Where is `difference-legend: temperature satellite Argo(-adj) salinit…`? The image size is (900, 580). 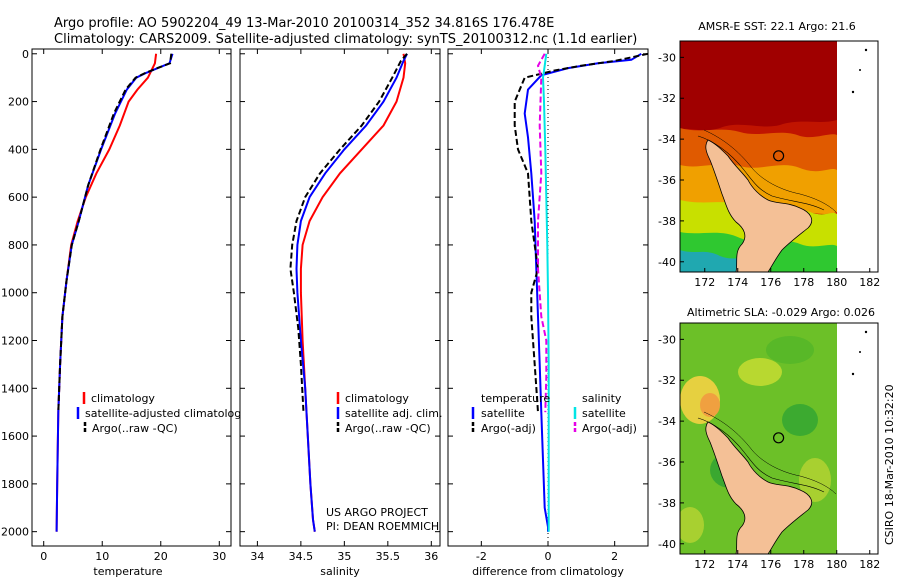 difference-legend: temperature satellite Argo(-adj) salinit… is located at coordinates (554, 413).